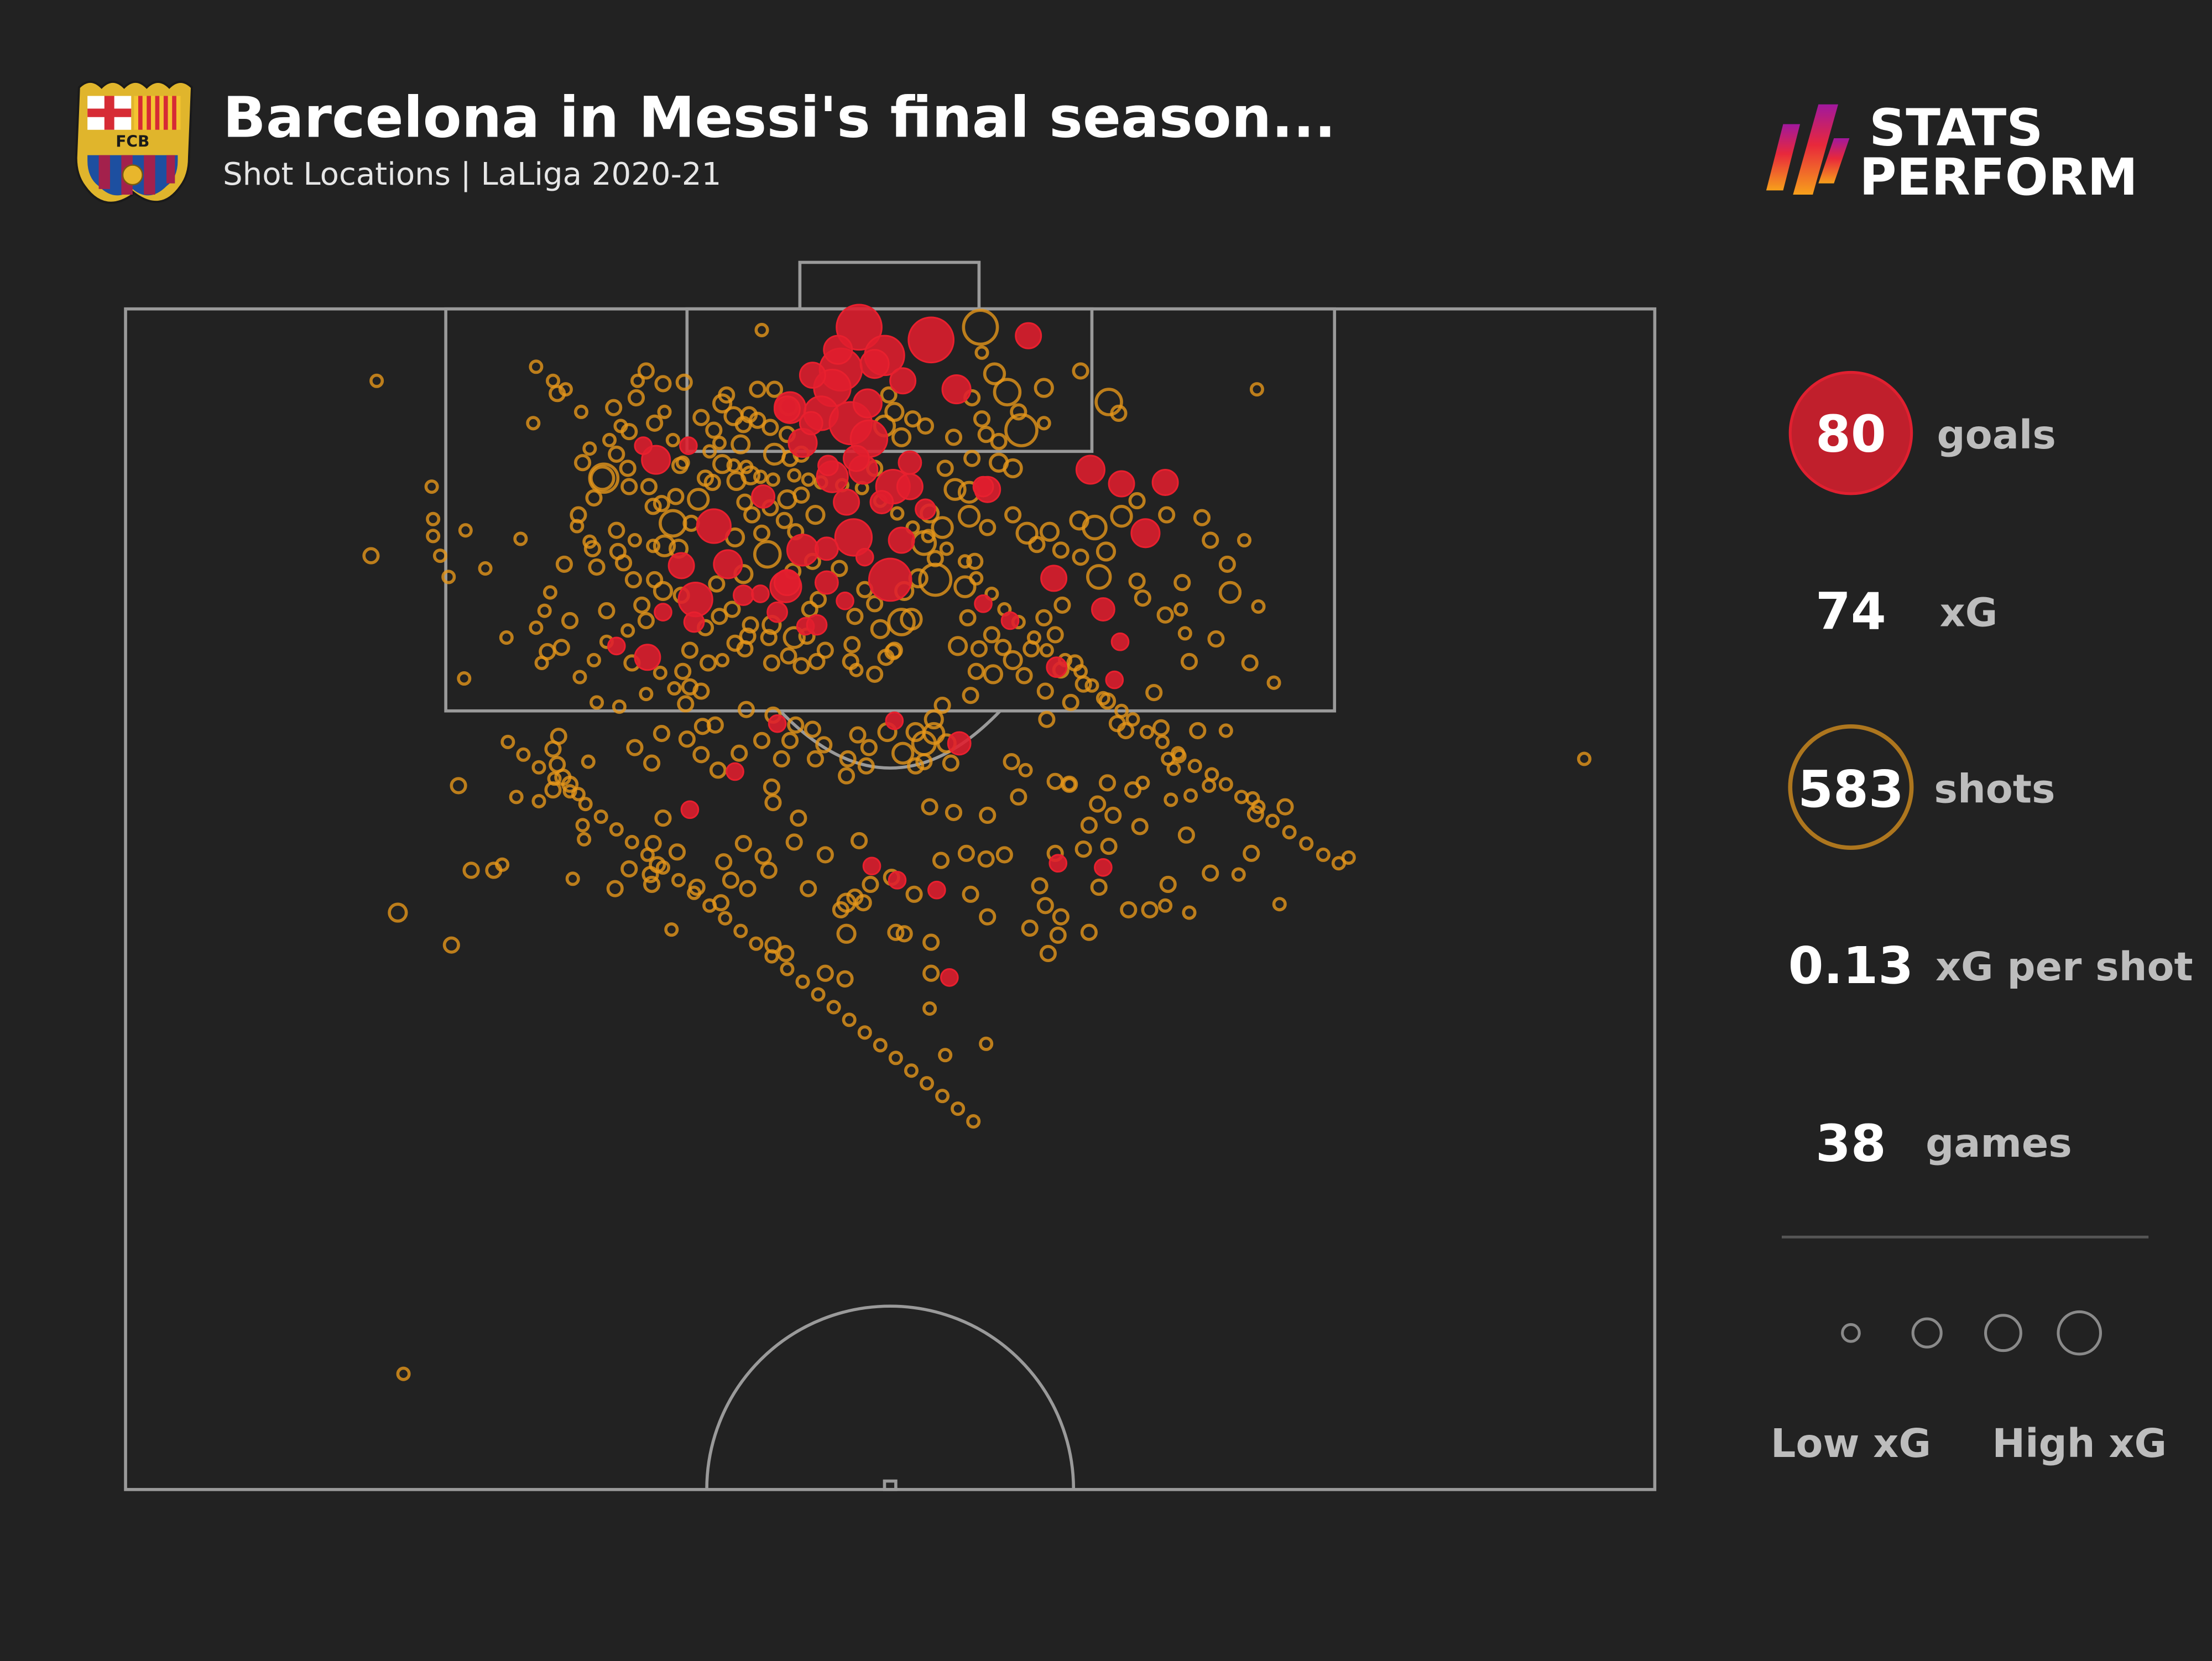 The image size is (2212, 1661). Describe the element at coordinates (1851, 611) in the screenshot. I see `xg-value: 74` at that location.